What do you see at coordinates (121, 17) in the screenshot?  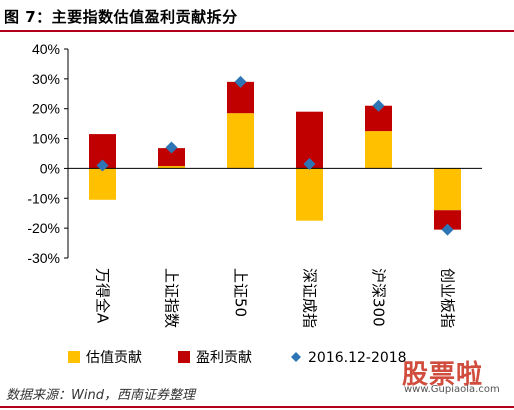 I see `figure-title: 图 7：主要指数估值盈利贡献拆分` at bounding box center [121, 17].